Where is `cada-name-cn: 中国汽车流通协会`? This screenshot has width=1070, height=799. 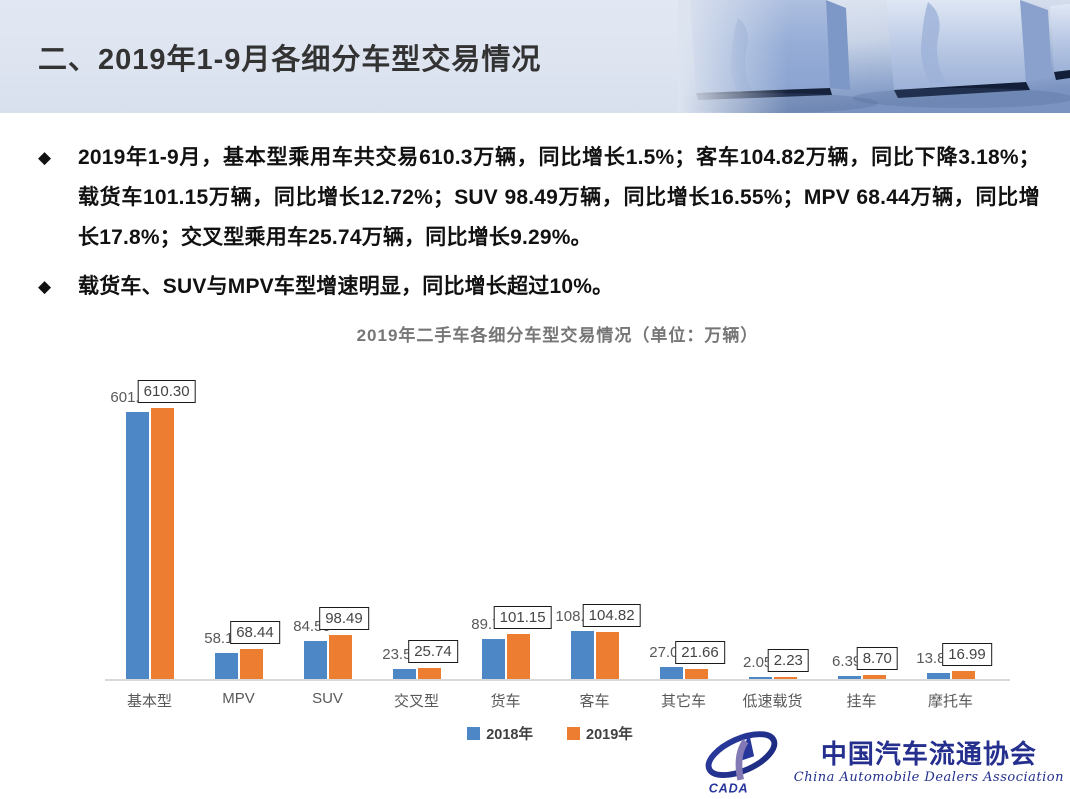
cada-name-cn: 中国汽车流通协会 is located at coordinates (928, 754).